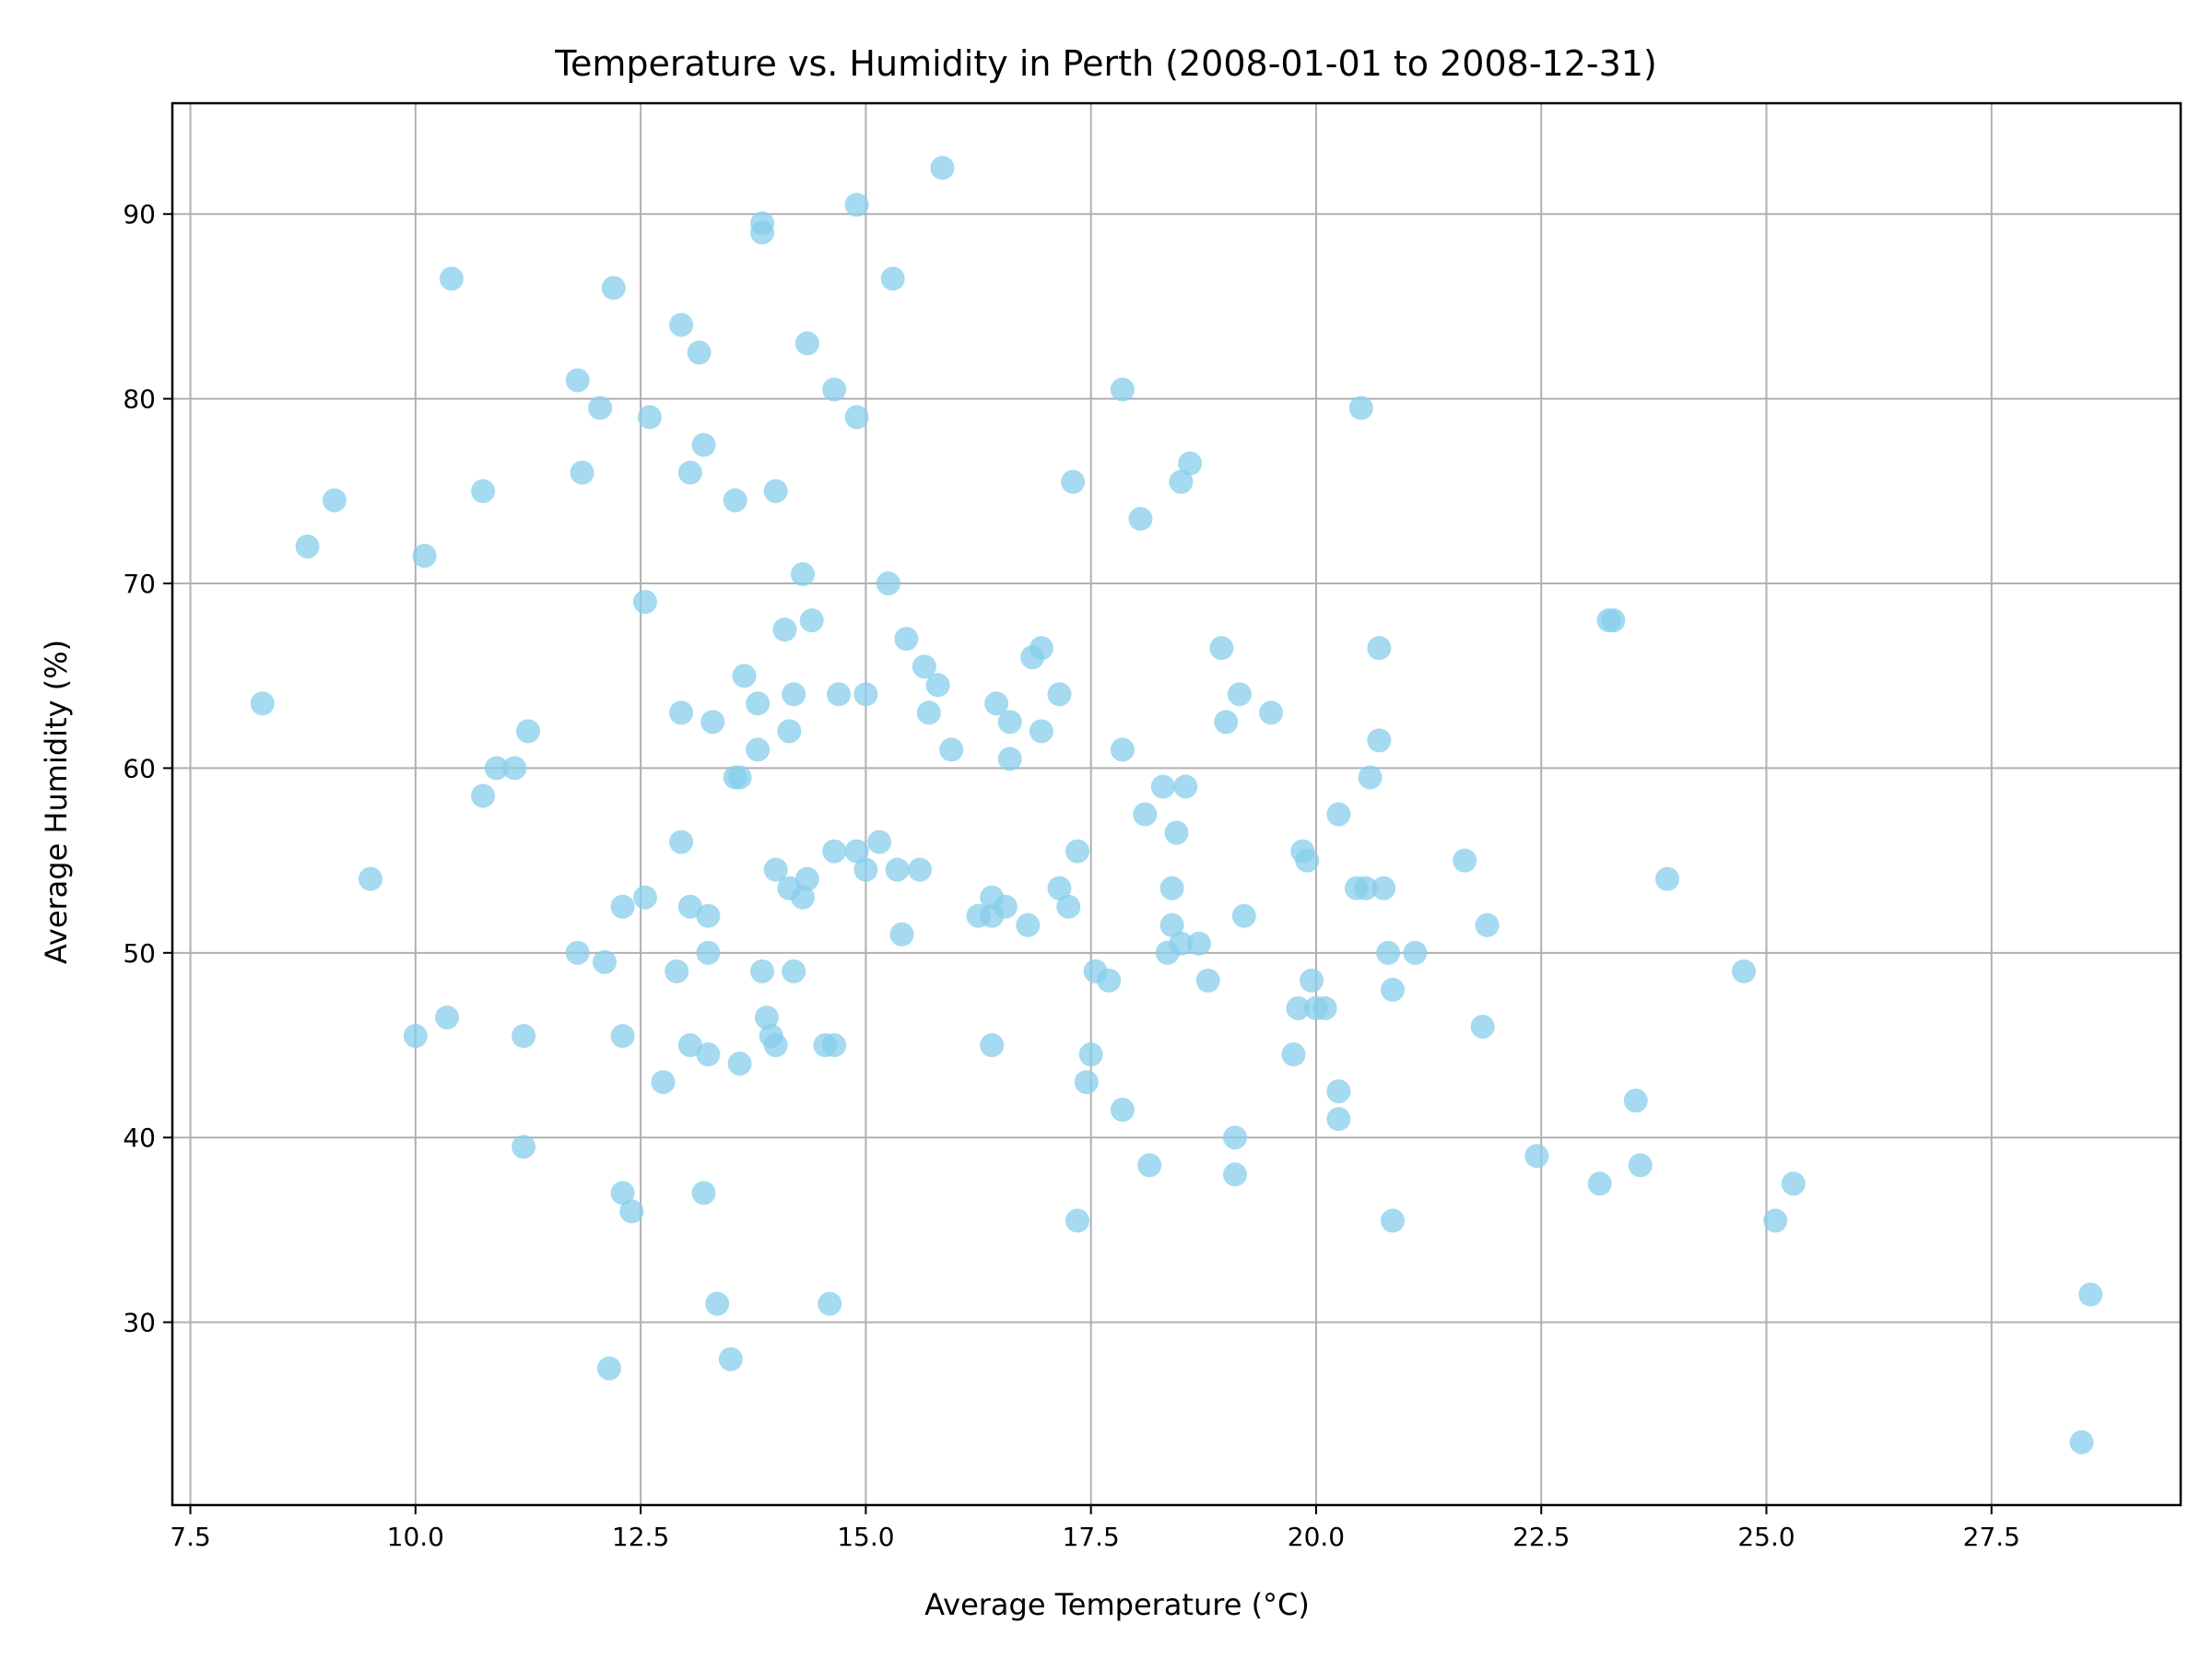 The height and width of the screenshot is (1659, 2212). What do you see at coordinates (56, 802) in the screenshot?
I see `y-axis-label: Average Humidity (%)` at bounding box center [56, 802].